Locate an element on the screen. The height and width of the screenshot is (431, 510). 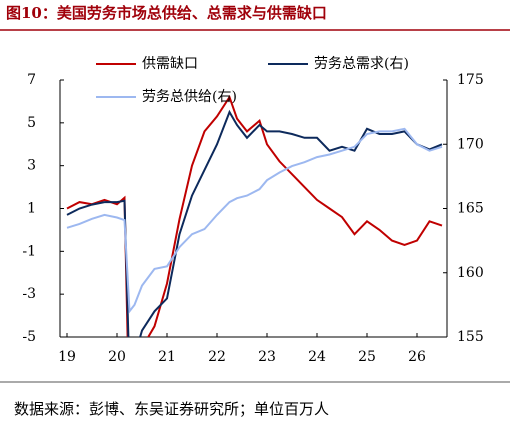
y-tick-label: 7 is located at coordinates (31, 80).